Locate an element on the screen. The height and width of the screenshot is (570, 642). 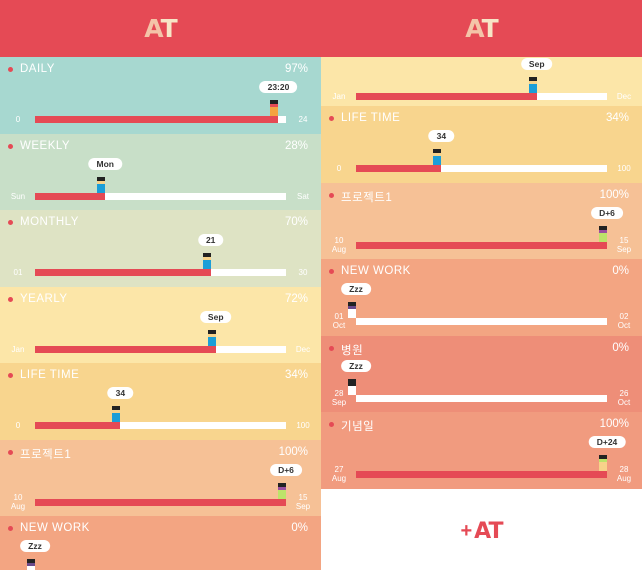
range-start-label: 28 Sep is located at coordinates (339, 397).